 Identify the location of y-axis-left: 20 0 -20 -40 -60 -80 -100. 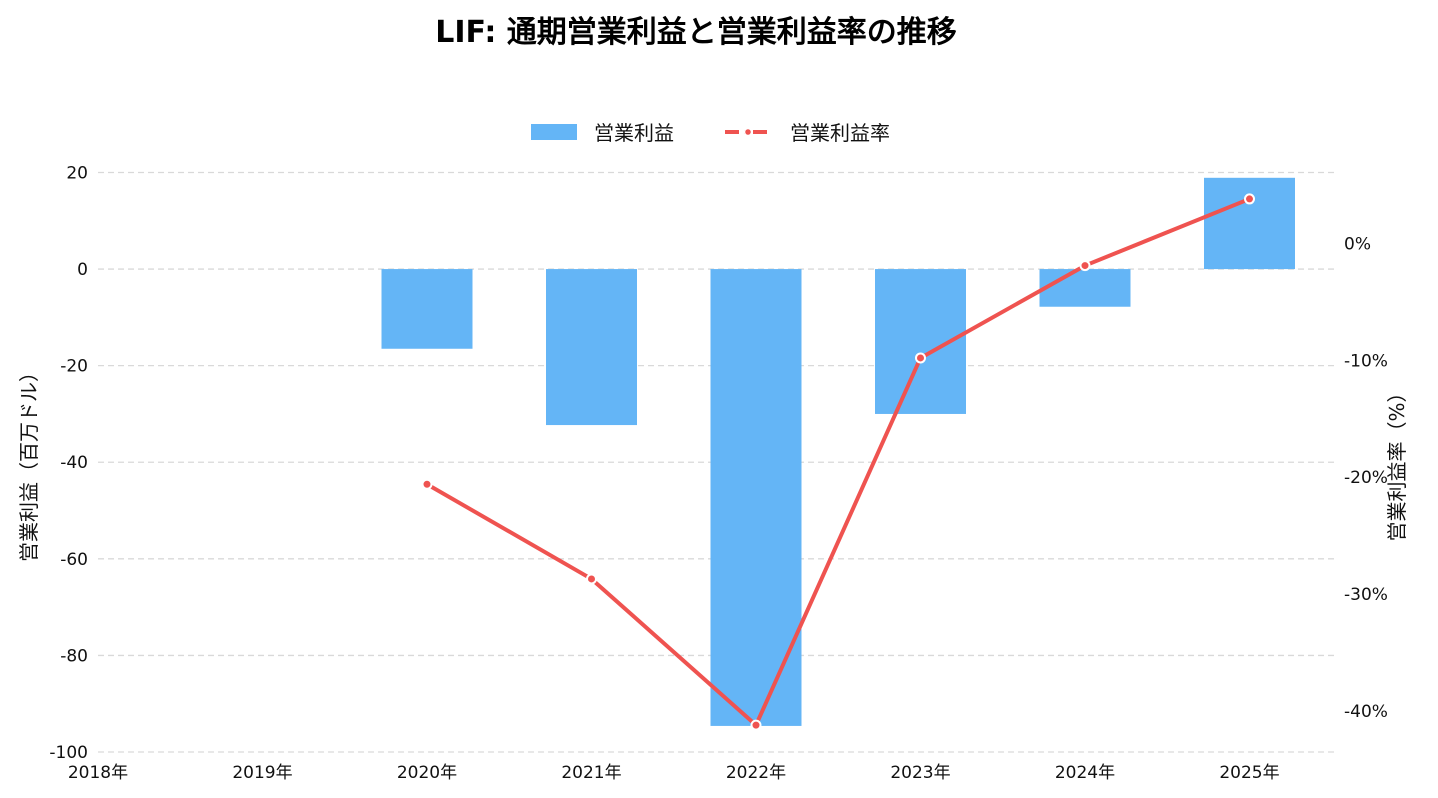
(68, 463).